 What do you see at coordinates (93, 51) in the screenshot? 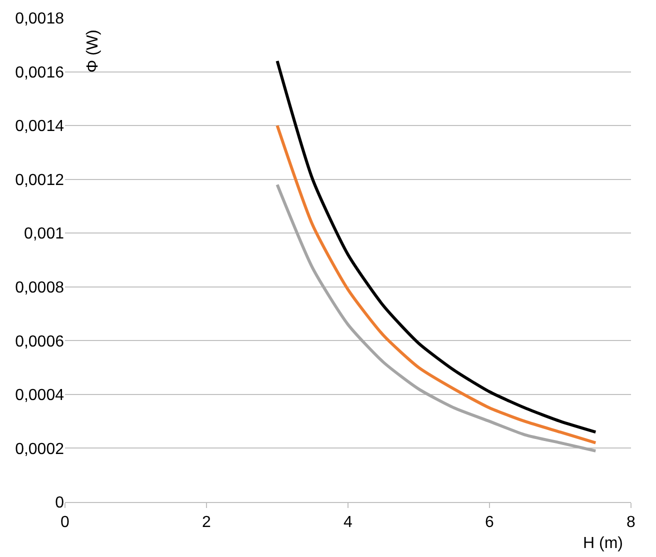
I see `y-axis-title: Φ (W)` at bounding box center [93, 51].